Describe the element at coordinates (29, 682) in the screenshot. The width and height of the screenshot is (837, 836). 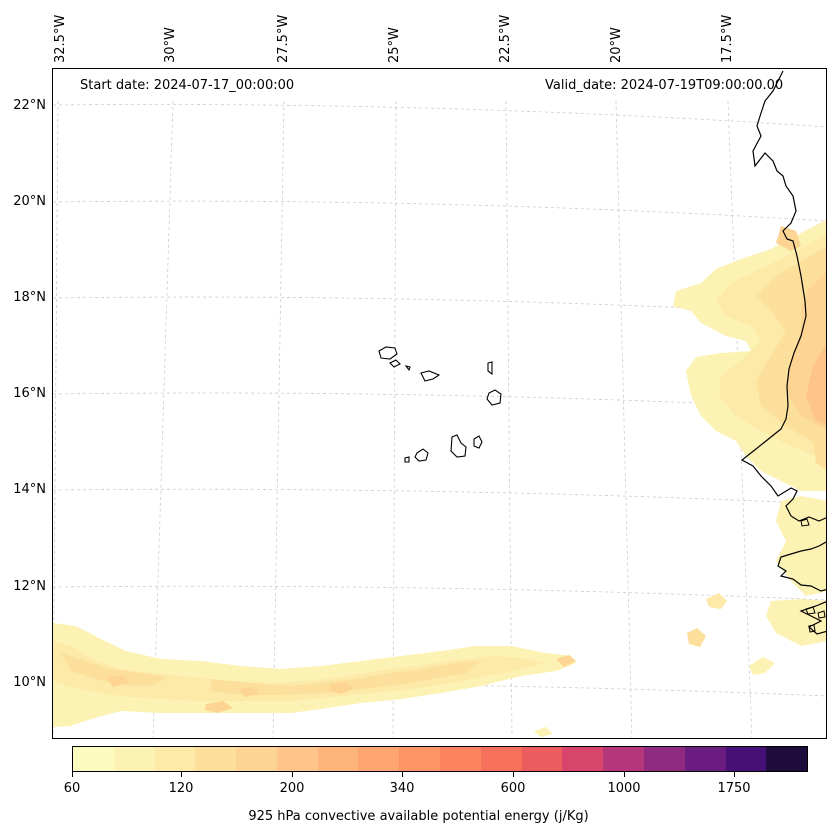
I see `lat-label-10n: 10°N` at that location.